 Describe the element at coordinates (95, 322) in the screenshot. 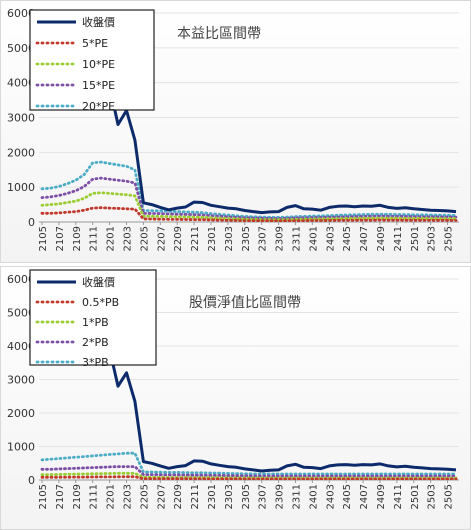

I see `legend-label: 1*PB` at that location.